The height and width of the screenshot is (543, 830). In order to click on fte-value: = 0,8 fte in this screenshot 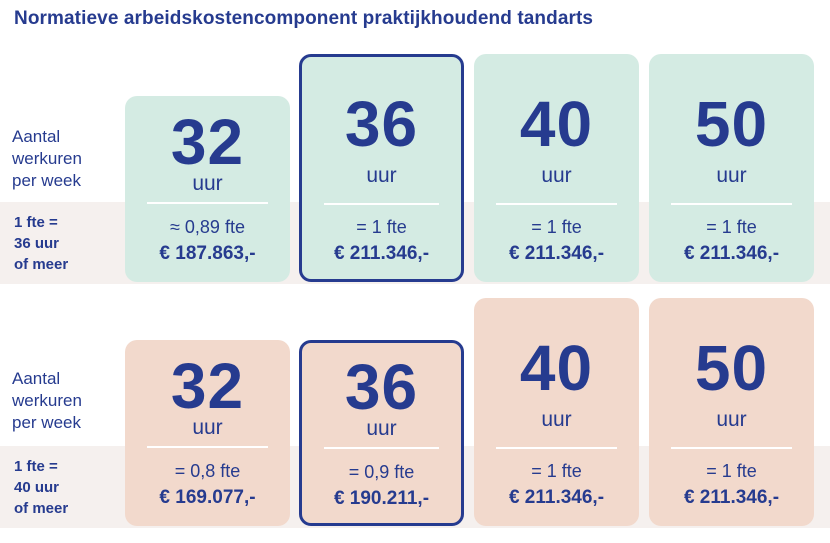, I will do `click(207, 471)`.